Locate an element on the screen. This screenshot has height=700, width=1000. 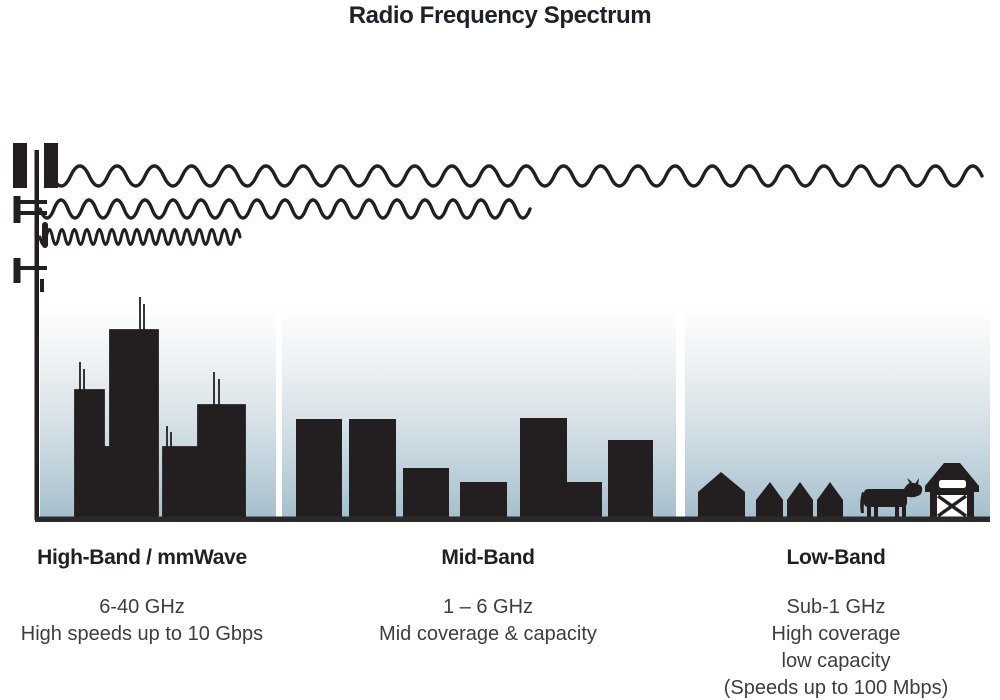
barn-icon is located at coordinates (952, 490).